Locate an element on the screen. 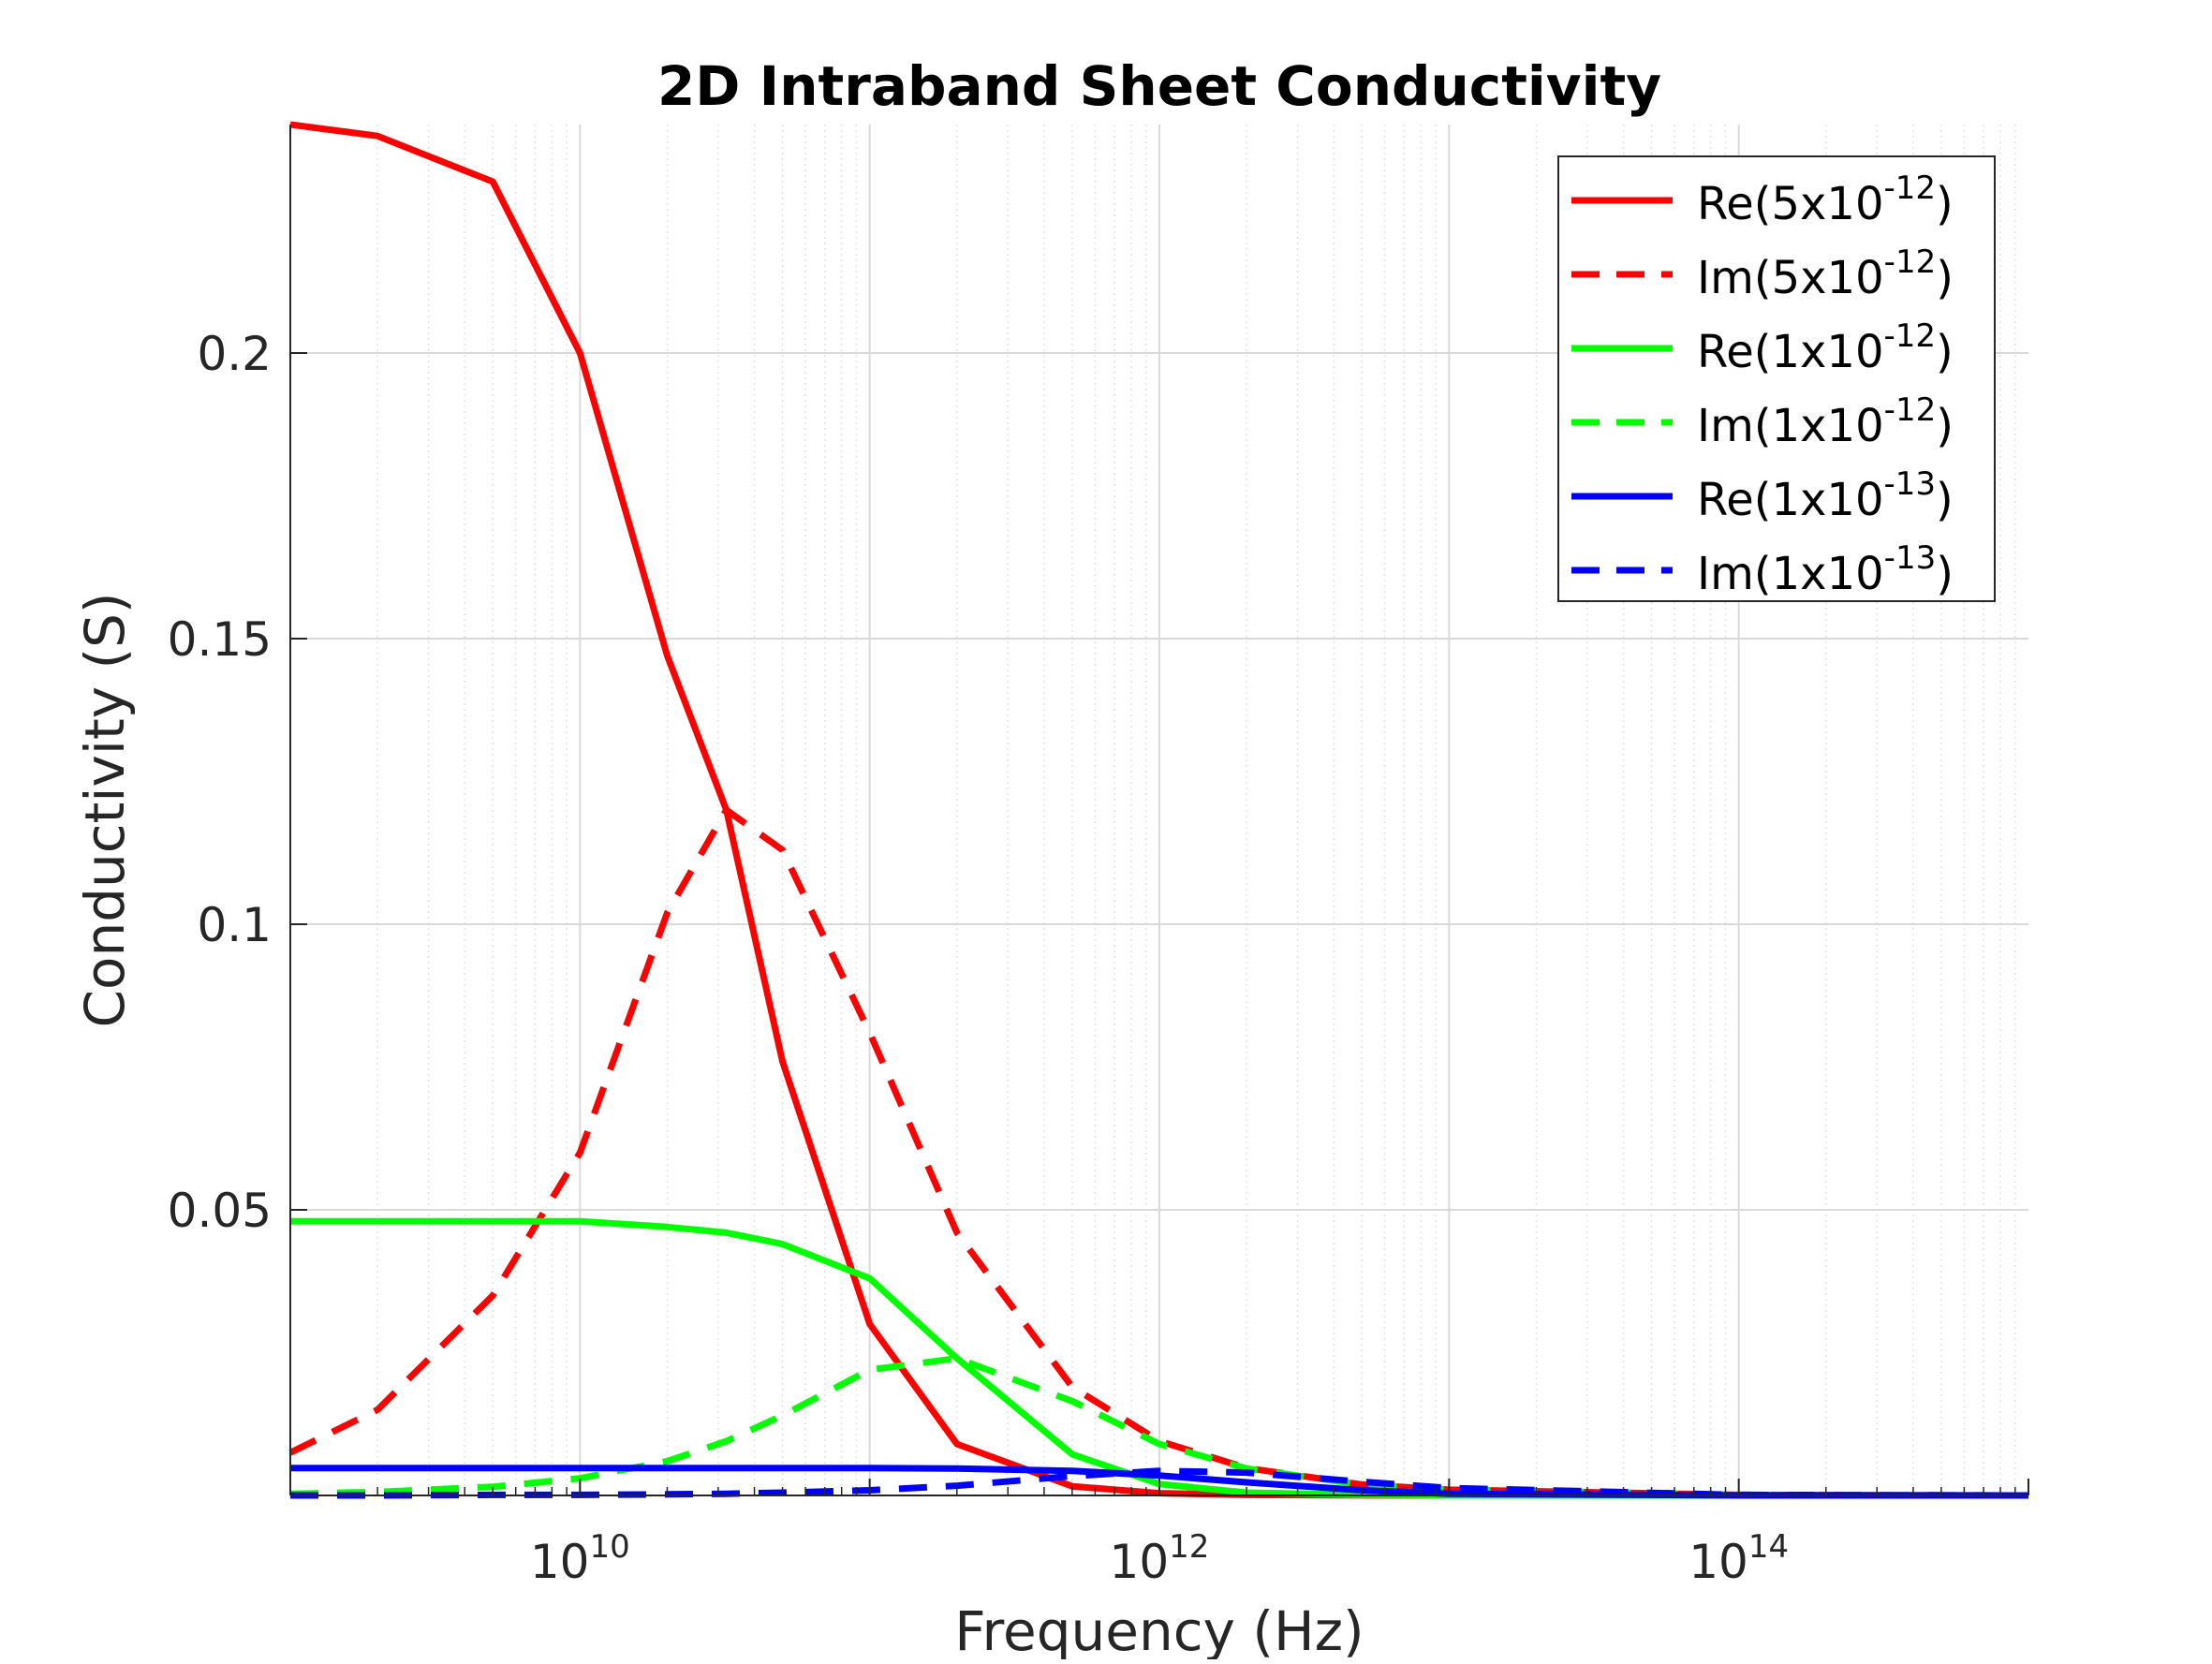 This screenshot has height=1664, width=2212. y-tick-label: 0.1 is located at coordinates (235, 925).